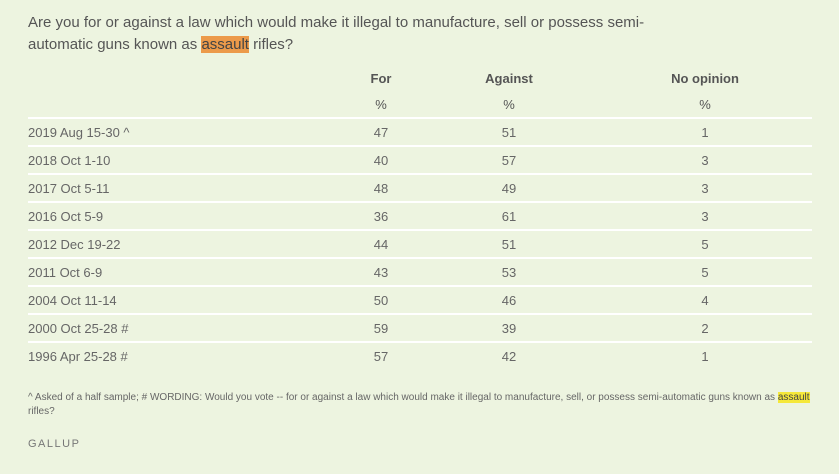  I want to click on header-against: Against, so click(509, 78).